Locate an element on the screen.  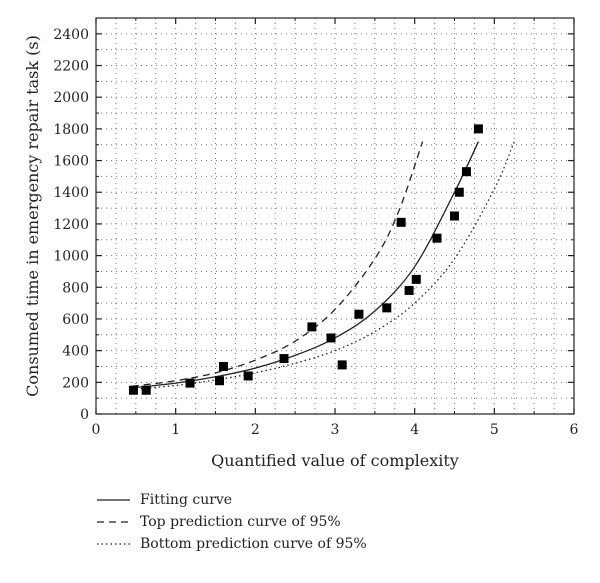
x-tick-label: 5 is located at coordinates (494, 430).